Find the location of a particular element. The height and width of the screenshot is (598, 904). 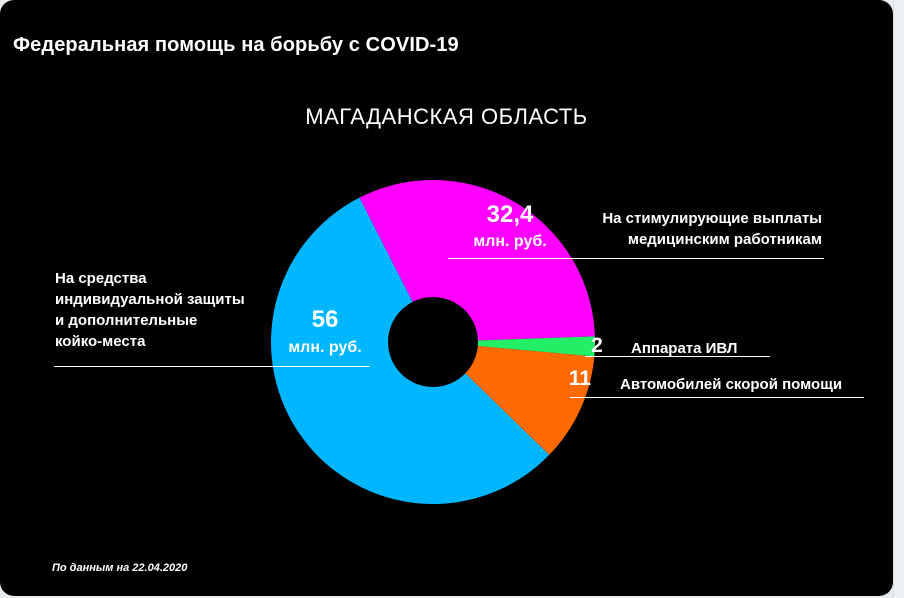

annotation-ambulance: Автомобилей скорой помощи is located at coordinates (731, 384).